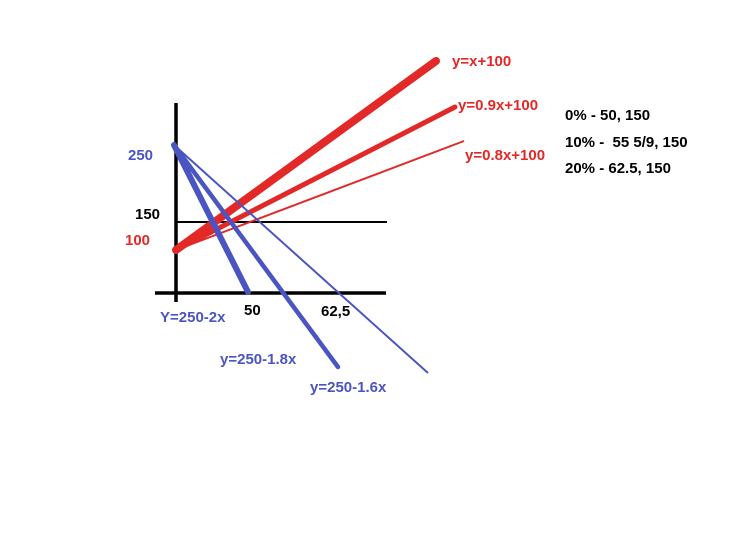 Image resolution: width=743 pixels, height=539 pixels. What do you see at coordinates (252, 310) in the screenshot?
I see `x-label: 50` at bounding box center [252, 310].